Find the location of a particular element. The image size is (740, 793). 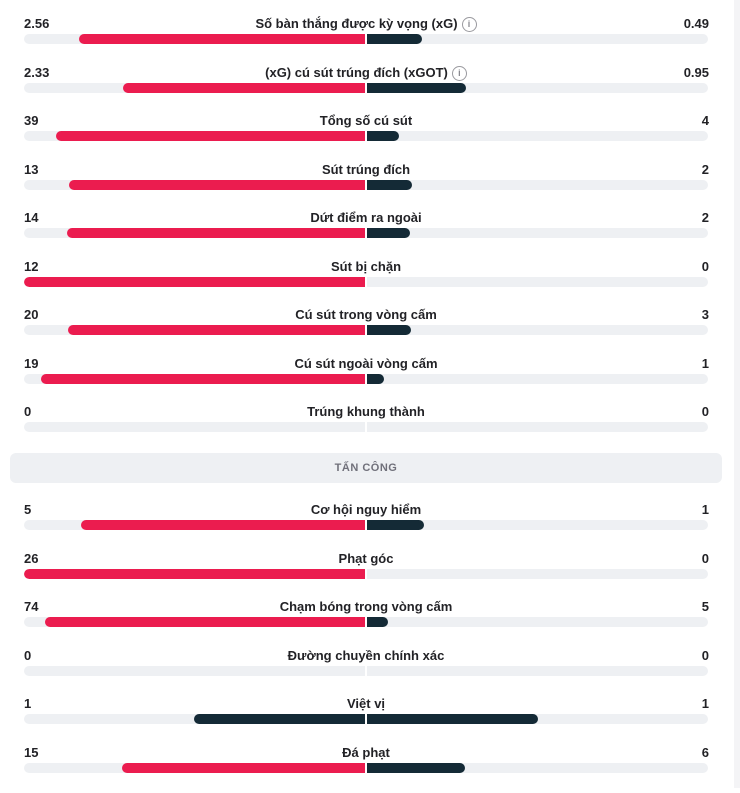

stat-label-text: Cú sút ngoài vòng cấm is located at coordinates (366, 363).